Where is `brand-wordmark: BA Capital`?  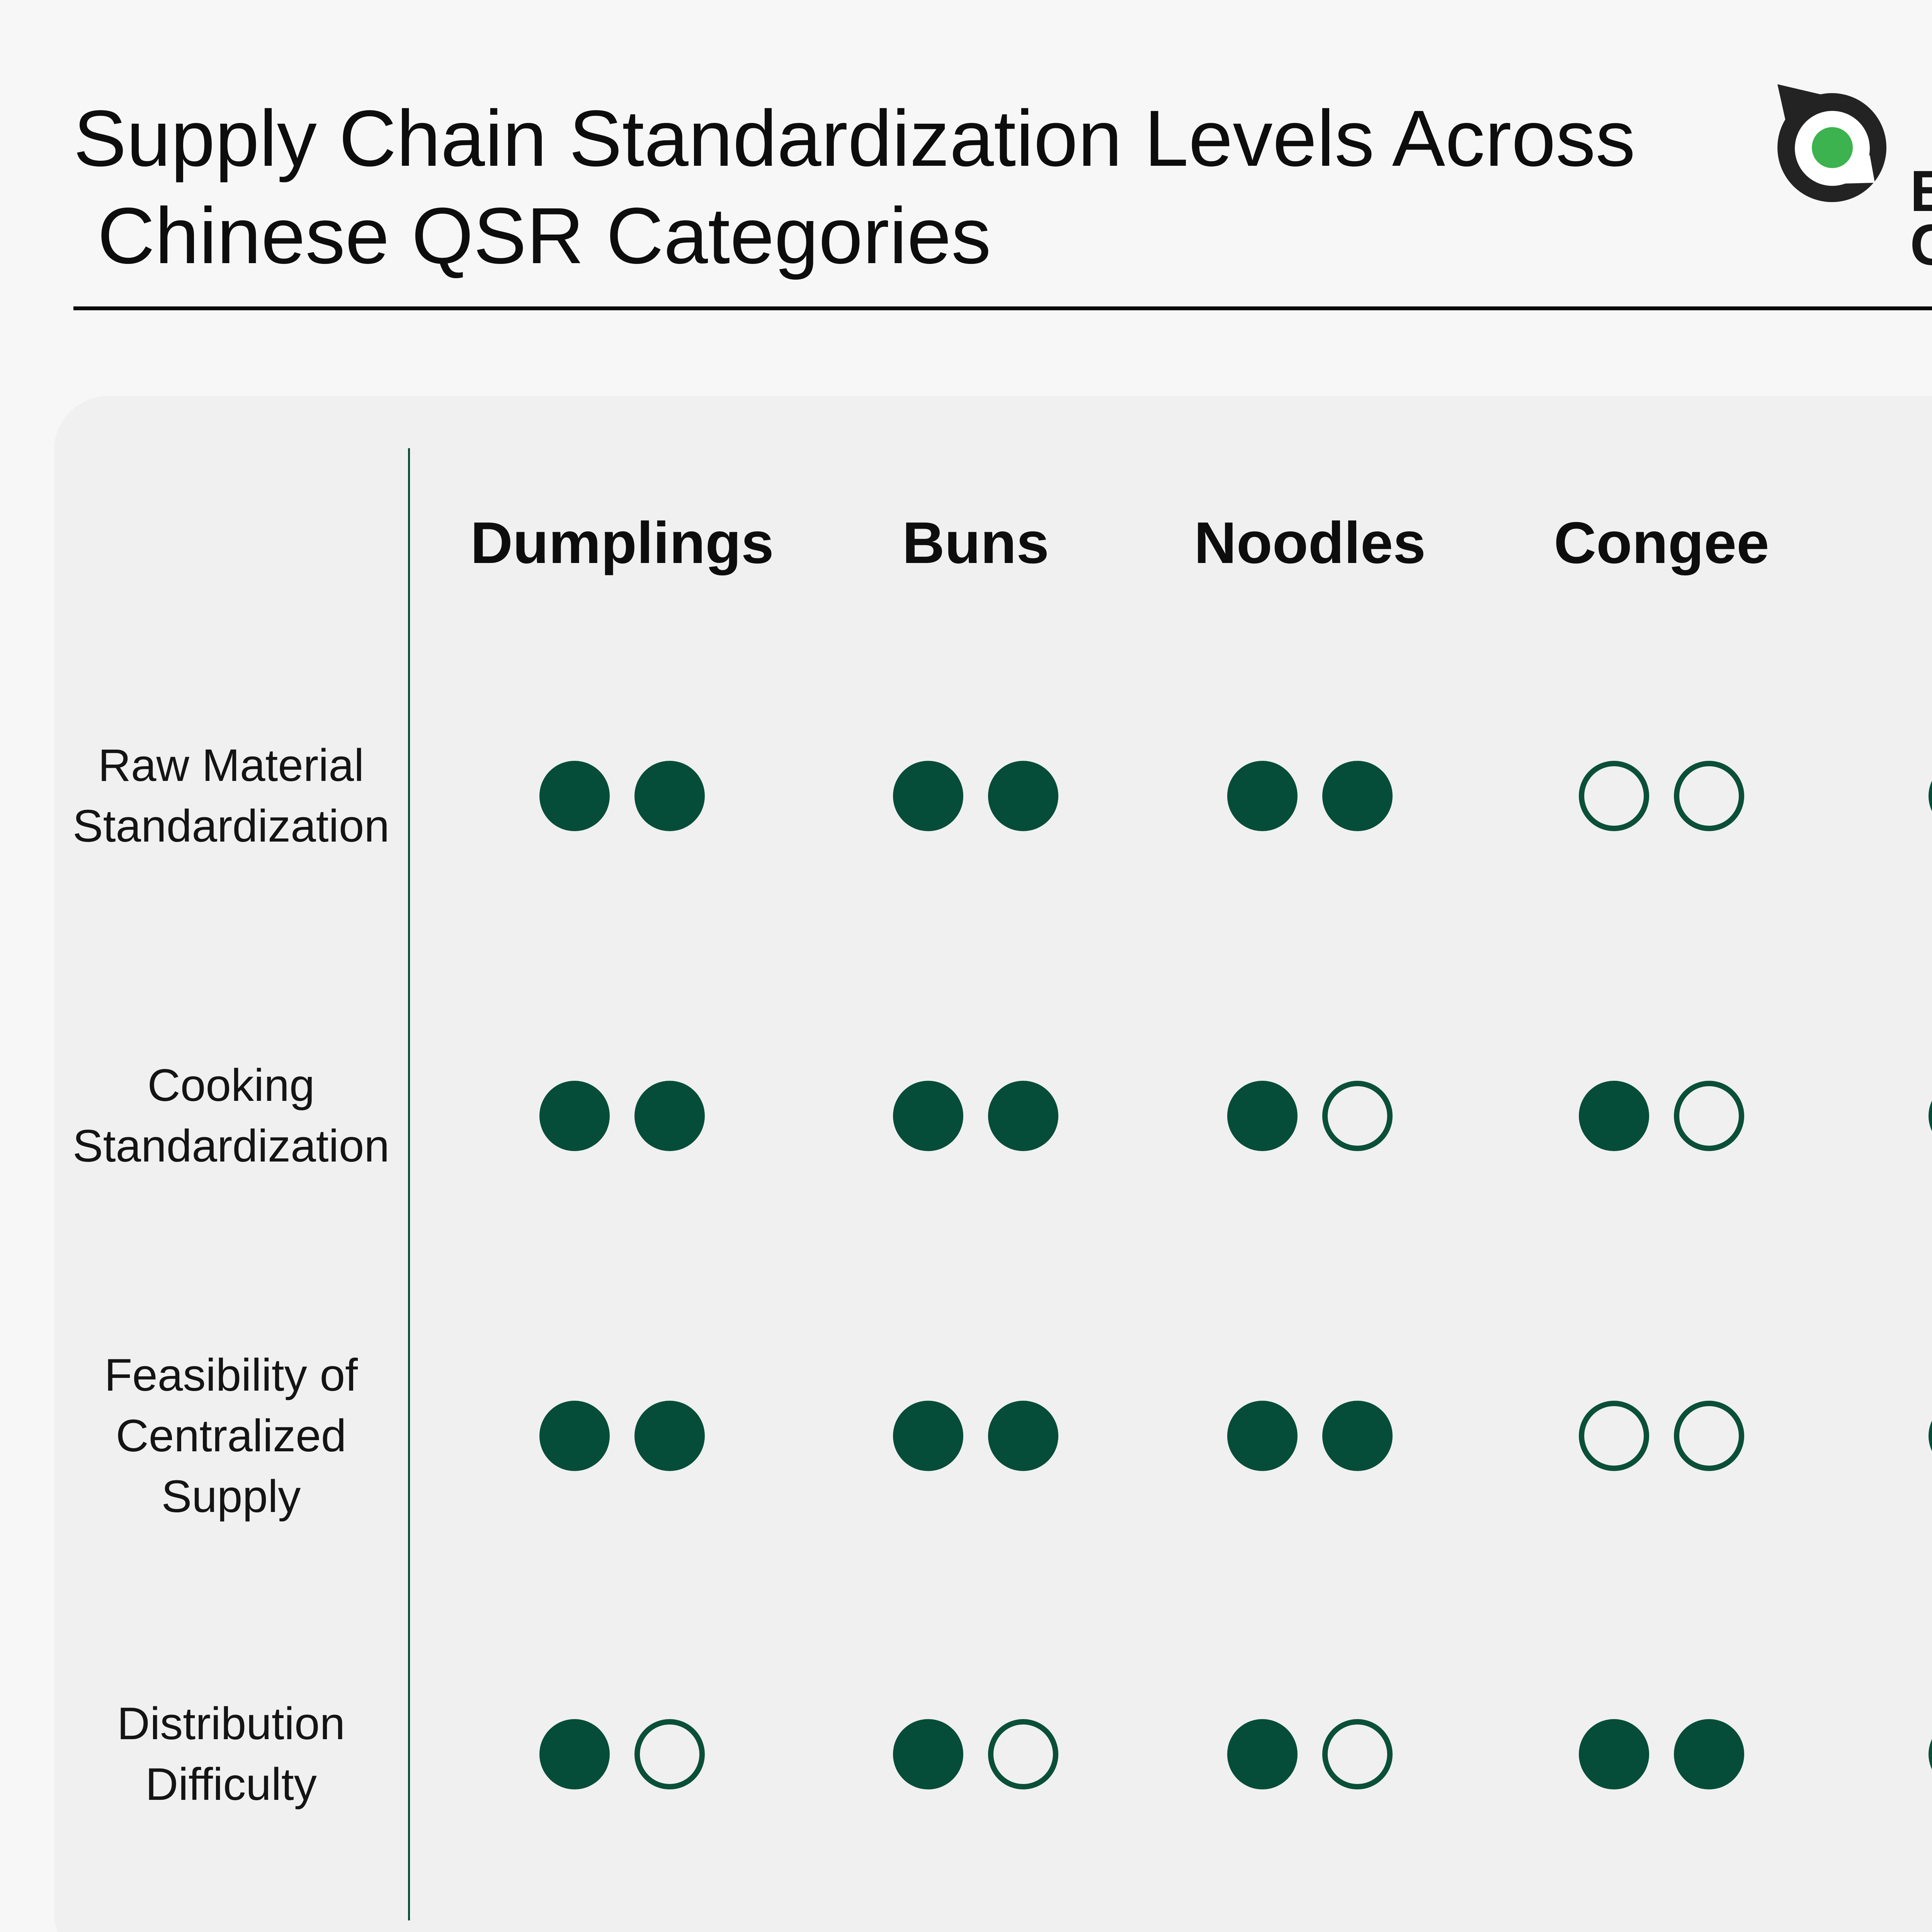
brand-wordmark: BA Capital is located at coordinates (1921, 218).